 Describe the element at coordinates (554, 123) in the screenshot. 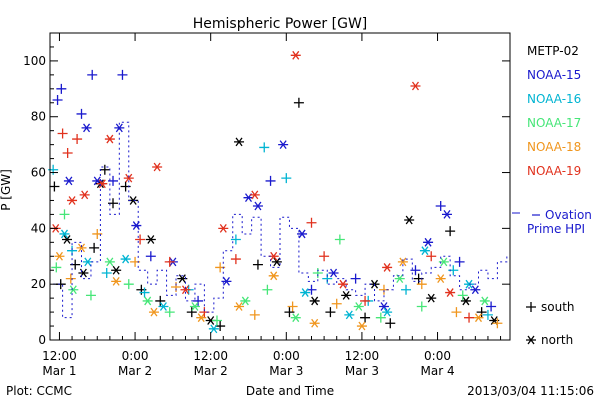

I see `legend-entry: NOAA-17` at that location.